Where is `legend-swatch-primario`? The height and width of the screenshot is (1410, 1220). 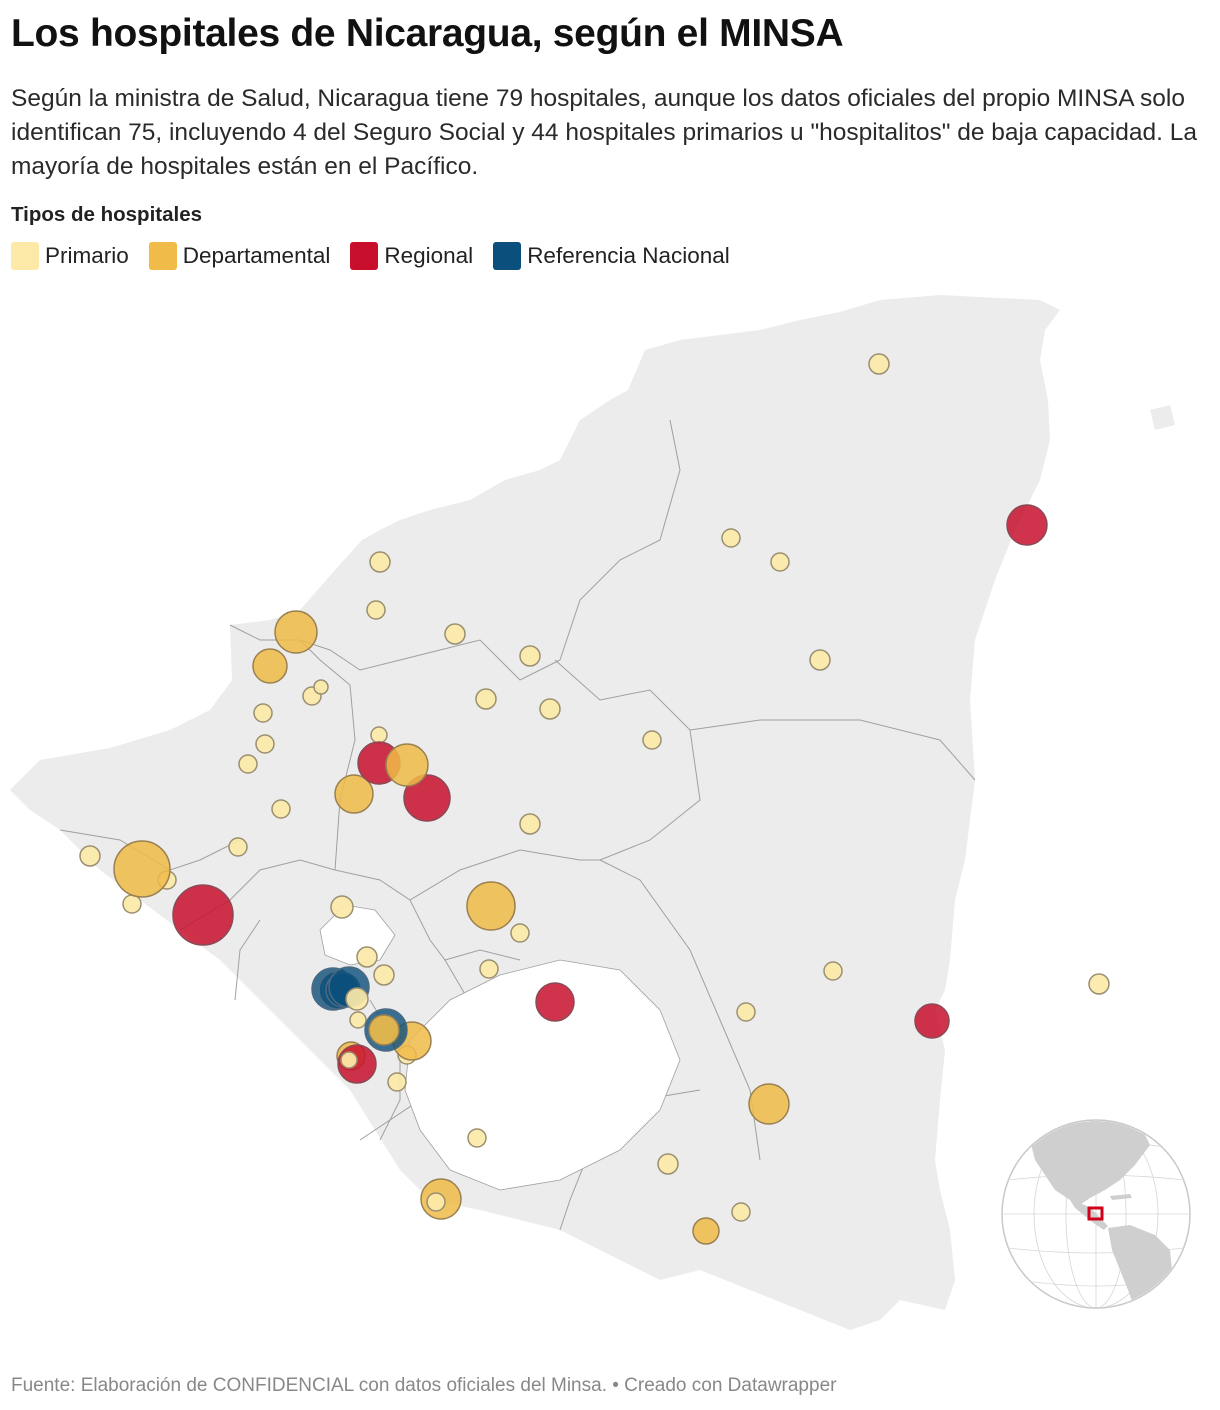 legend-swatch-primario is located at coordinates (25, 256).